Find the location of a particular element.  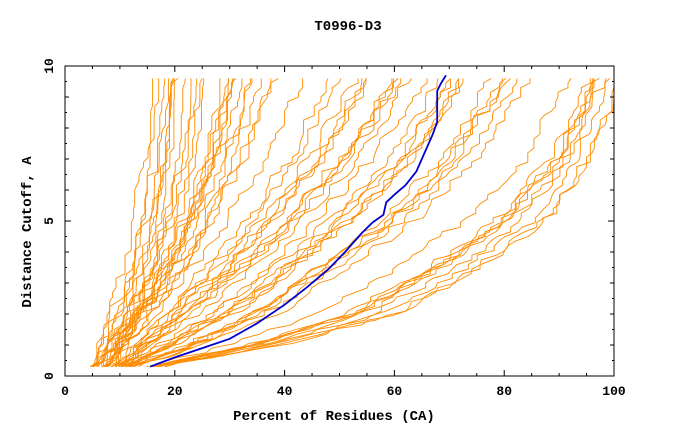

x-tick-label: 0 is located at coordinates (65, 391).